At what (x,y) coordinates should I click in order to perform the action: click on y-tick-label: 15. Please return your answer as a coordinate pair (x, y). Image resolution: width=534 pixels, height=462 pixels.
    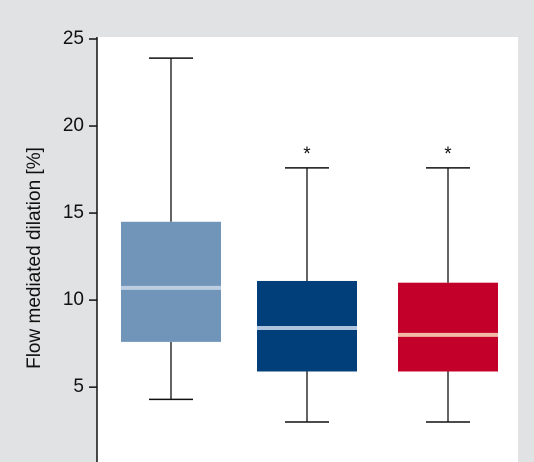
    Looking at the image, I should click on (73, 212).